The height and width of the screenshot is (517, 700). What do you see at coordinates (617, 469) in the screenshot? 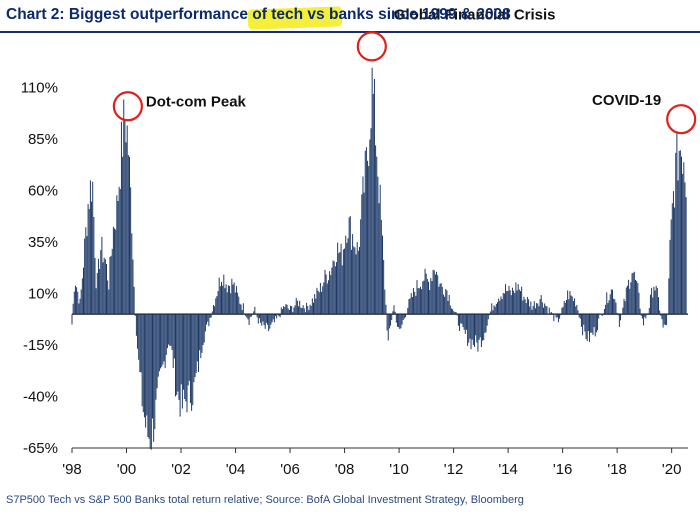
I see `x-tick-label: '18` at bounding box center [617, 469].